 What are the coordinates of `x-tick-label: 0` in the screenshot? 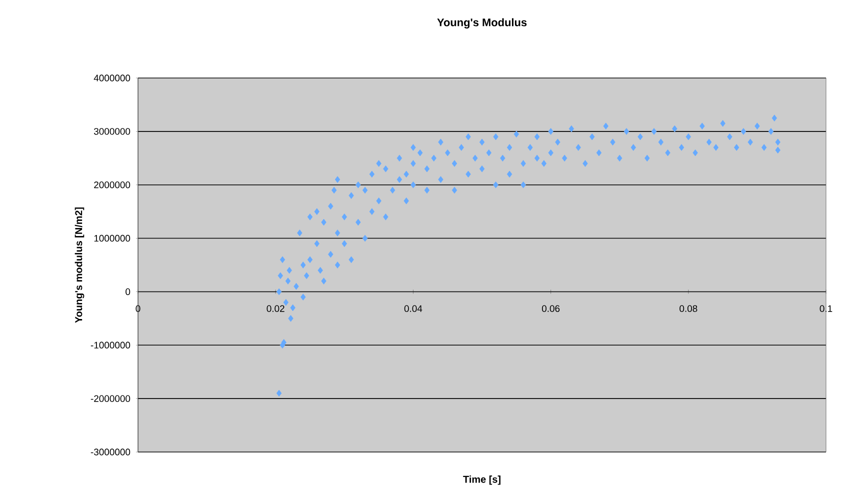 It's located at (138, 308).